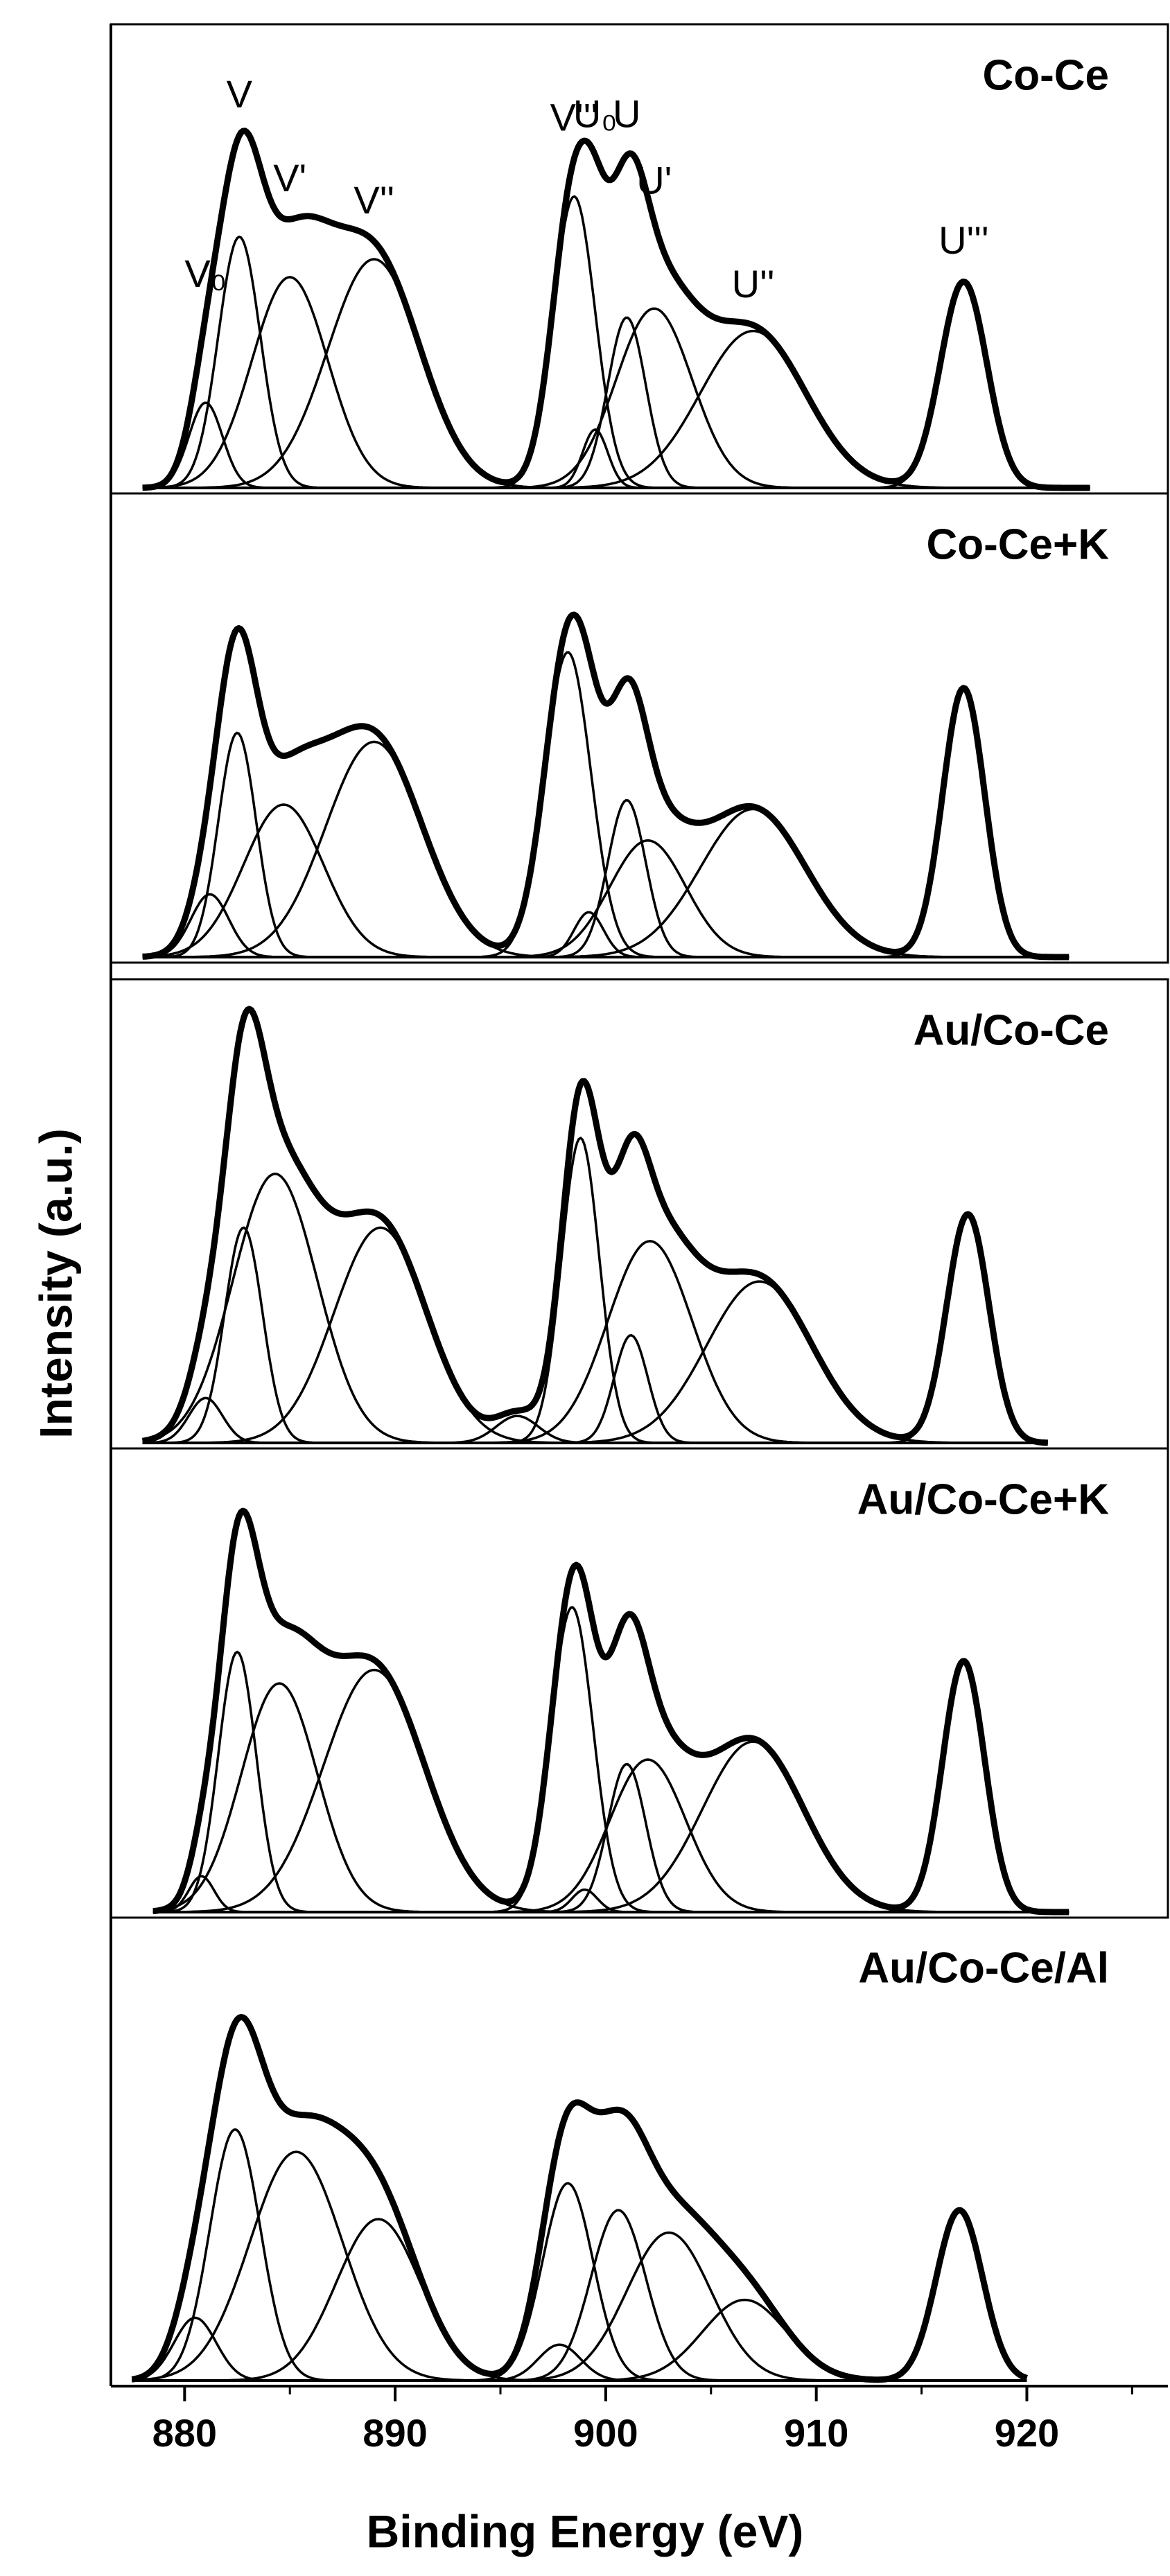  What do you see at coordinates (205, 273) in the screenshot?
I see `peak-label: V₀` at bounding box center [205, 273].